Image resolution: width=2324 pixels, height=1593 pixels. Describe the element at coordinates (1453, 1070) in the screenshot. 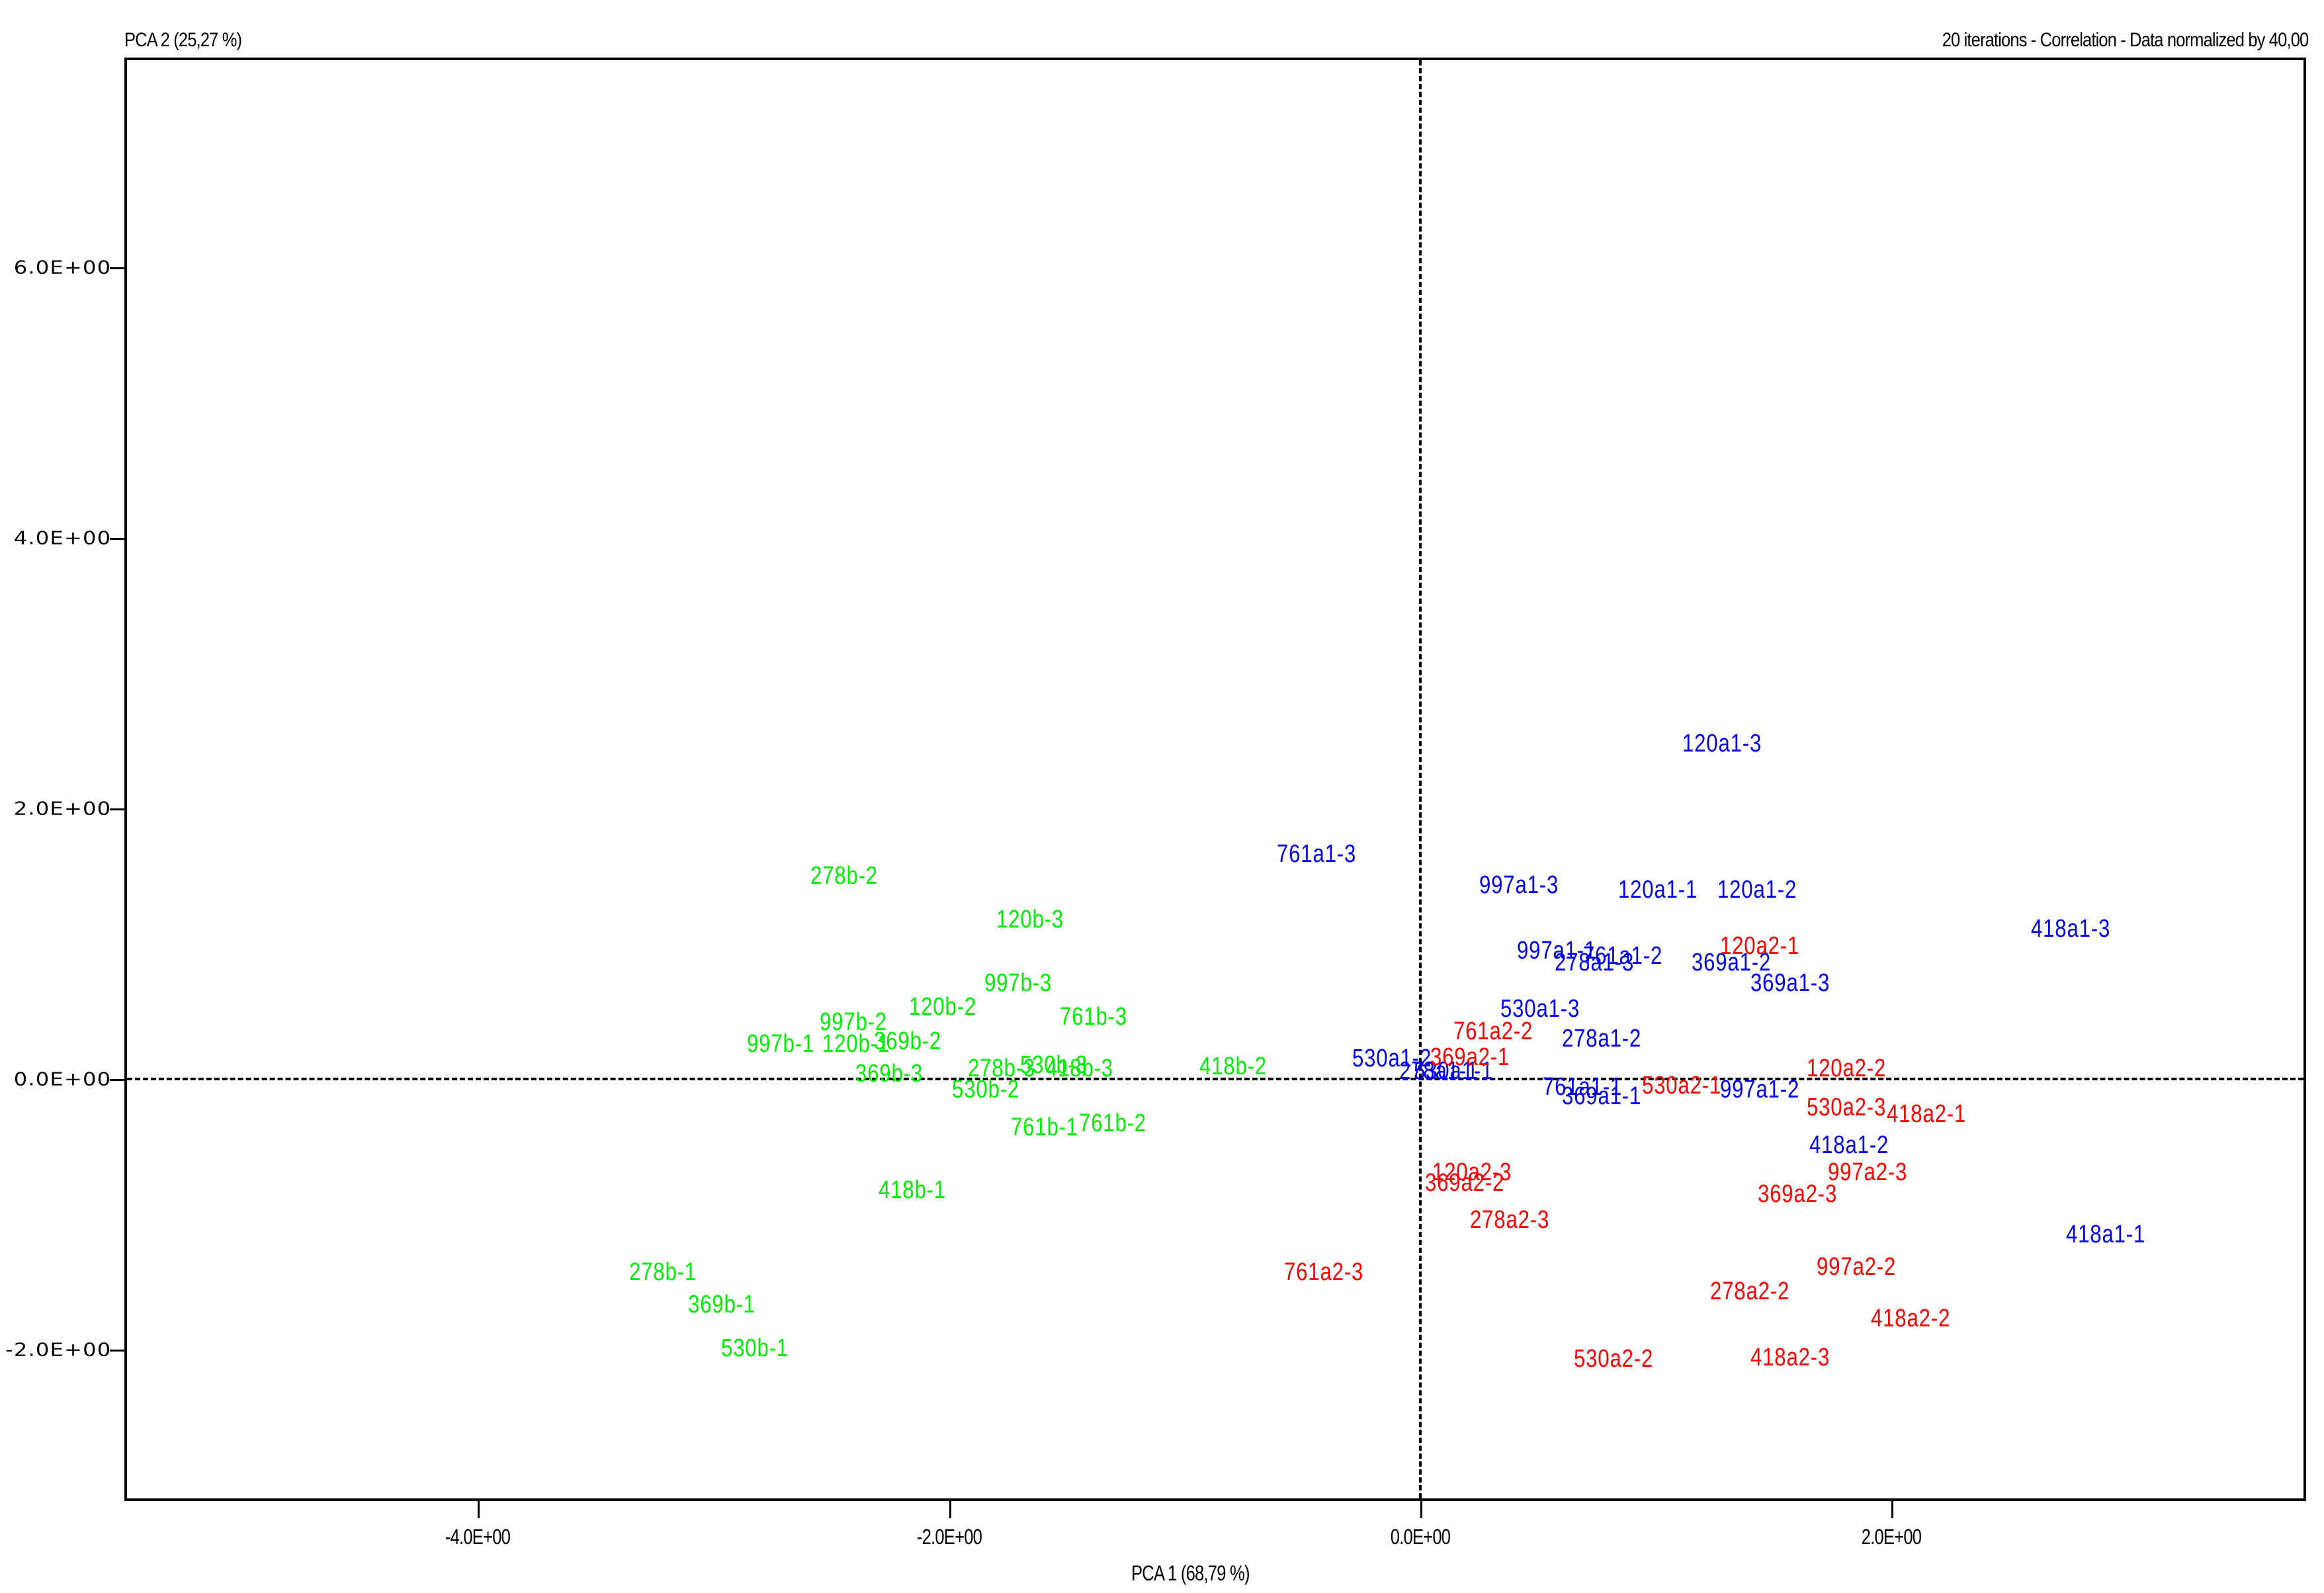

I see `data-point-label: 530a1-1` at that location.